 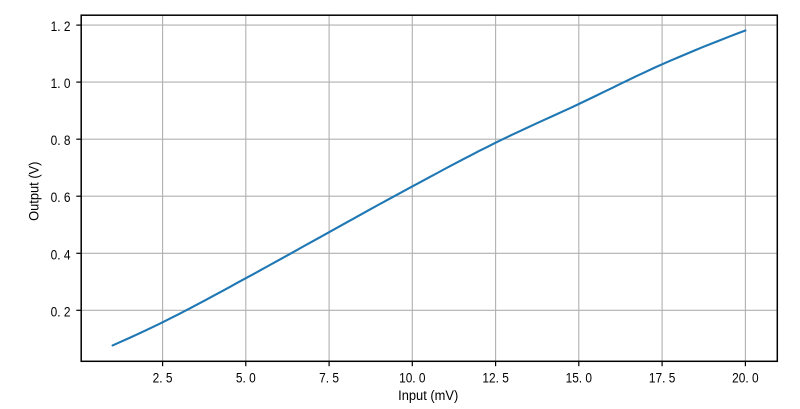 What do you see at coordinates (61, 311) in the screenshot?
I see `svg-text: 0. 2` at bounding box center [61, 311].